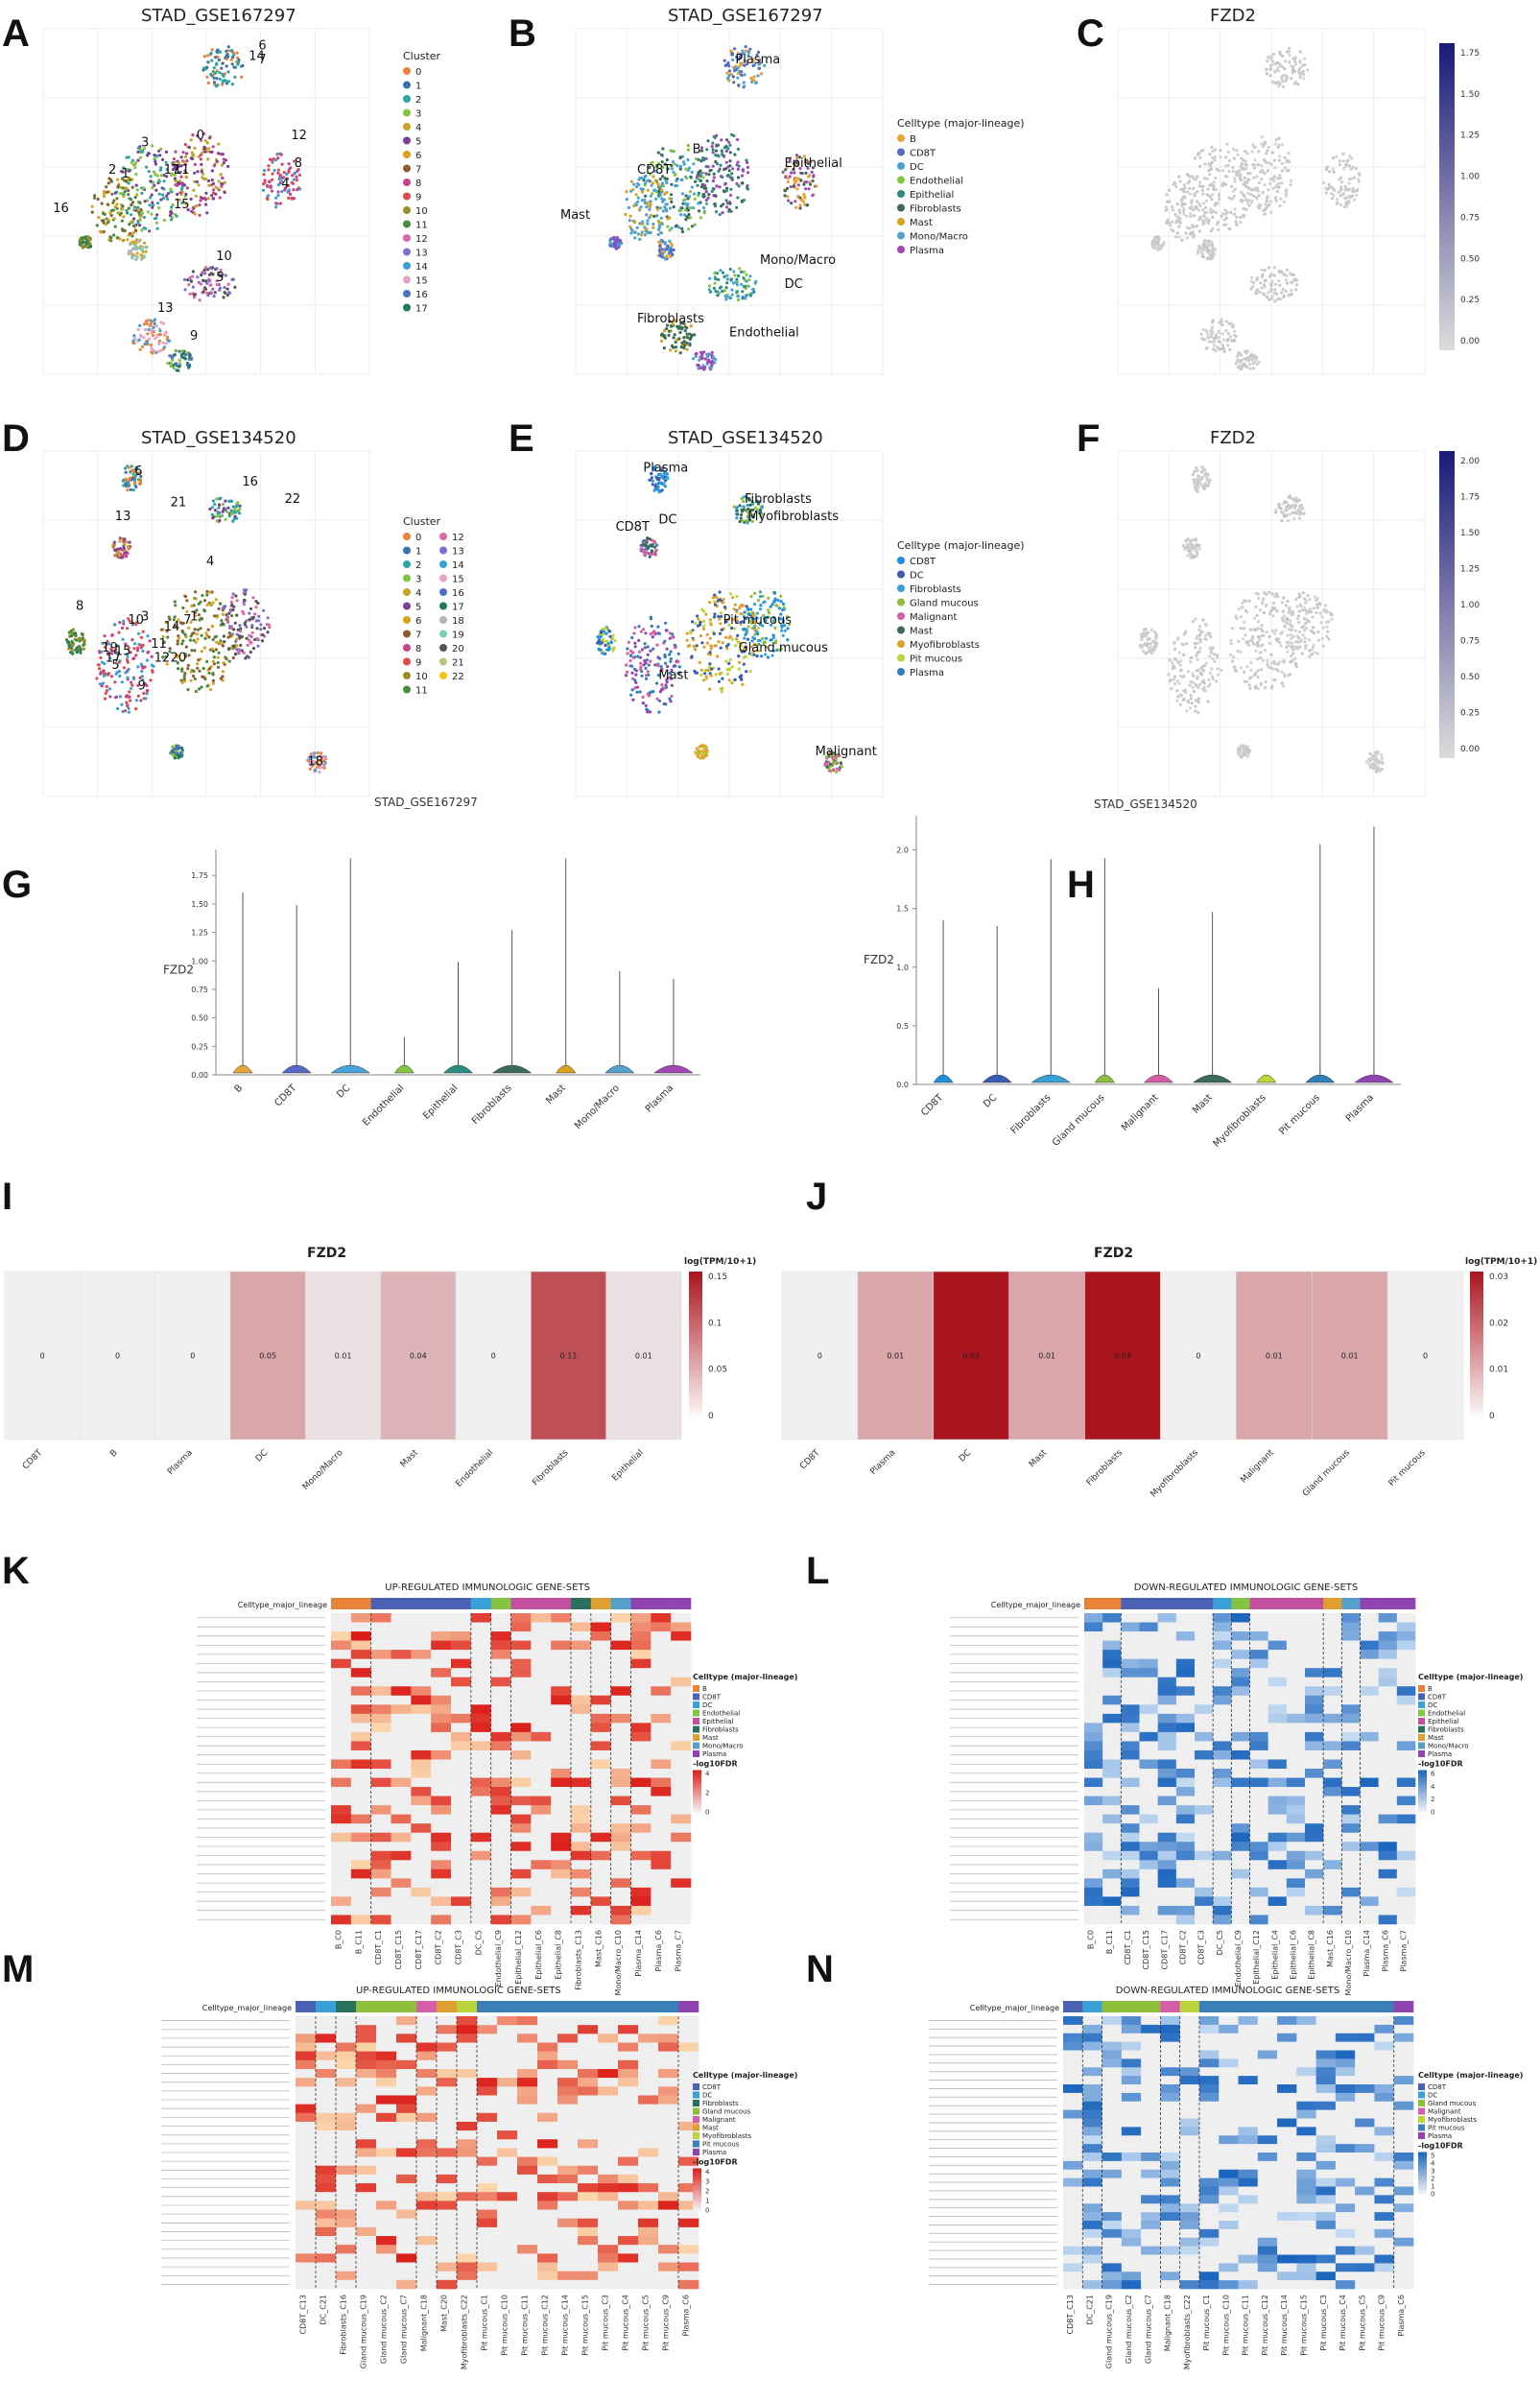 The image size is (1540, 2403). What do you see at coordinates (764, 332) in the screenshot?
I see `umap-label: Endothelial` at bounding box center [764, 332].